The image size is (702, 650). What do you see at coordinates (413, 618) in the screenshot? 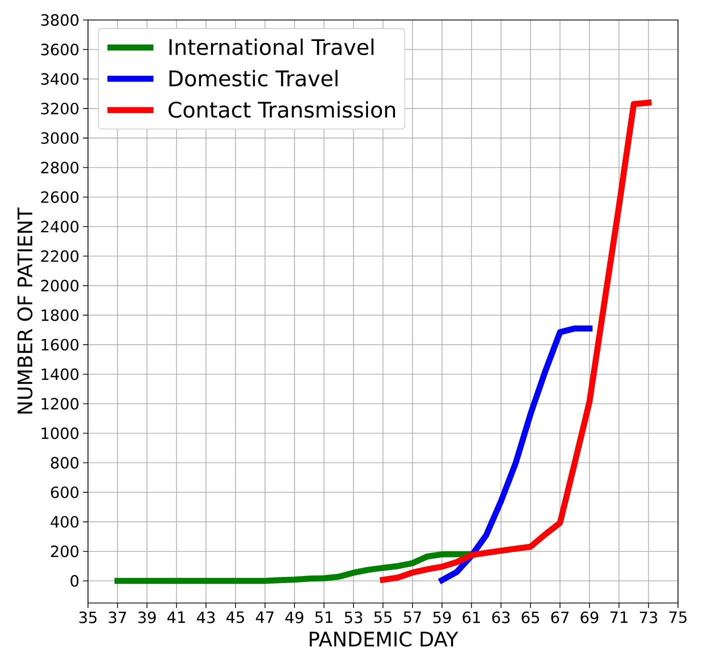
I see `x-tick-label: 57` at bounding box center [413, 618].